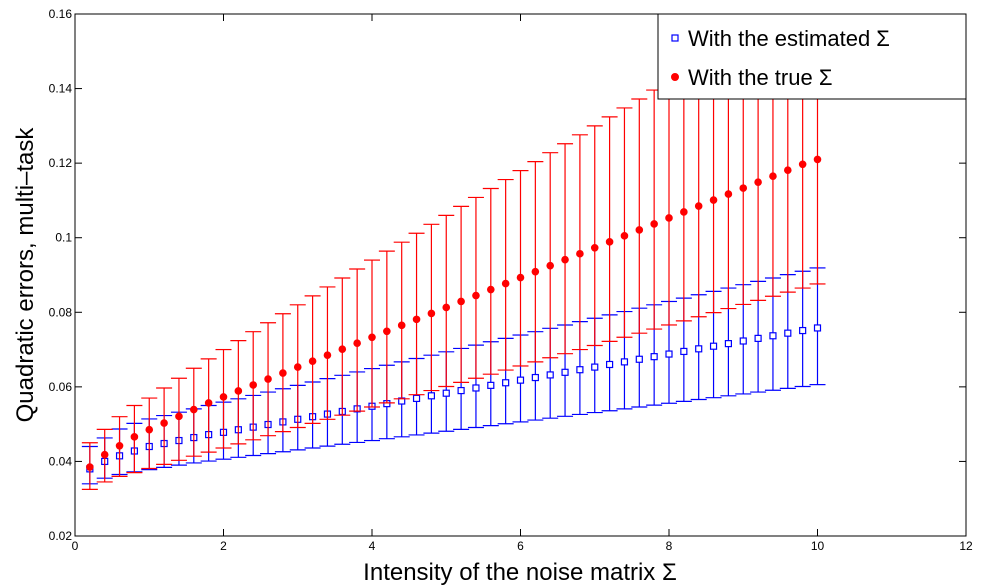  What do you see at coordinates (61, 312) in the screenshot?
I see `y-tick-label: 0.08` at bounding box center [61, 312].